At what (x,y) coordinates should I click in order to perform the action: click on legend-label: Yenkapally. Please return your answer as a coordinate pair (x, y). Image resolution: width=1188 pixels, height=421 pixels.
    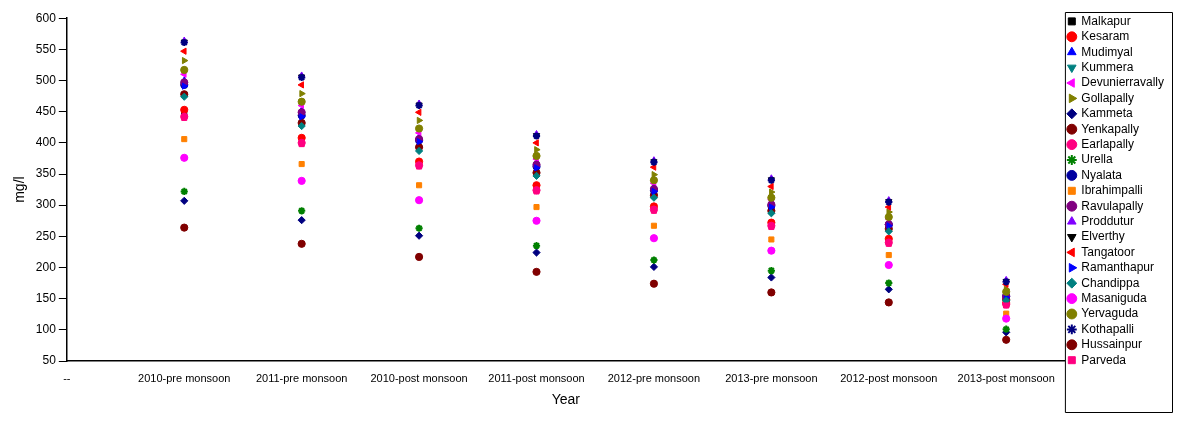
    Looking at the image, I should click on (1110, 128).